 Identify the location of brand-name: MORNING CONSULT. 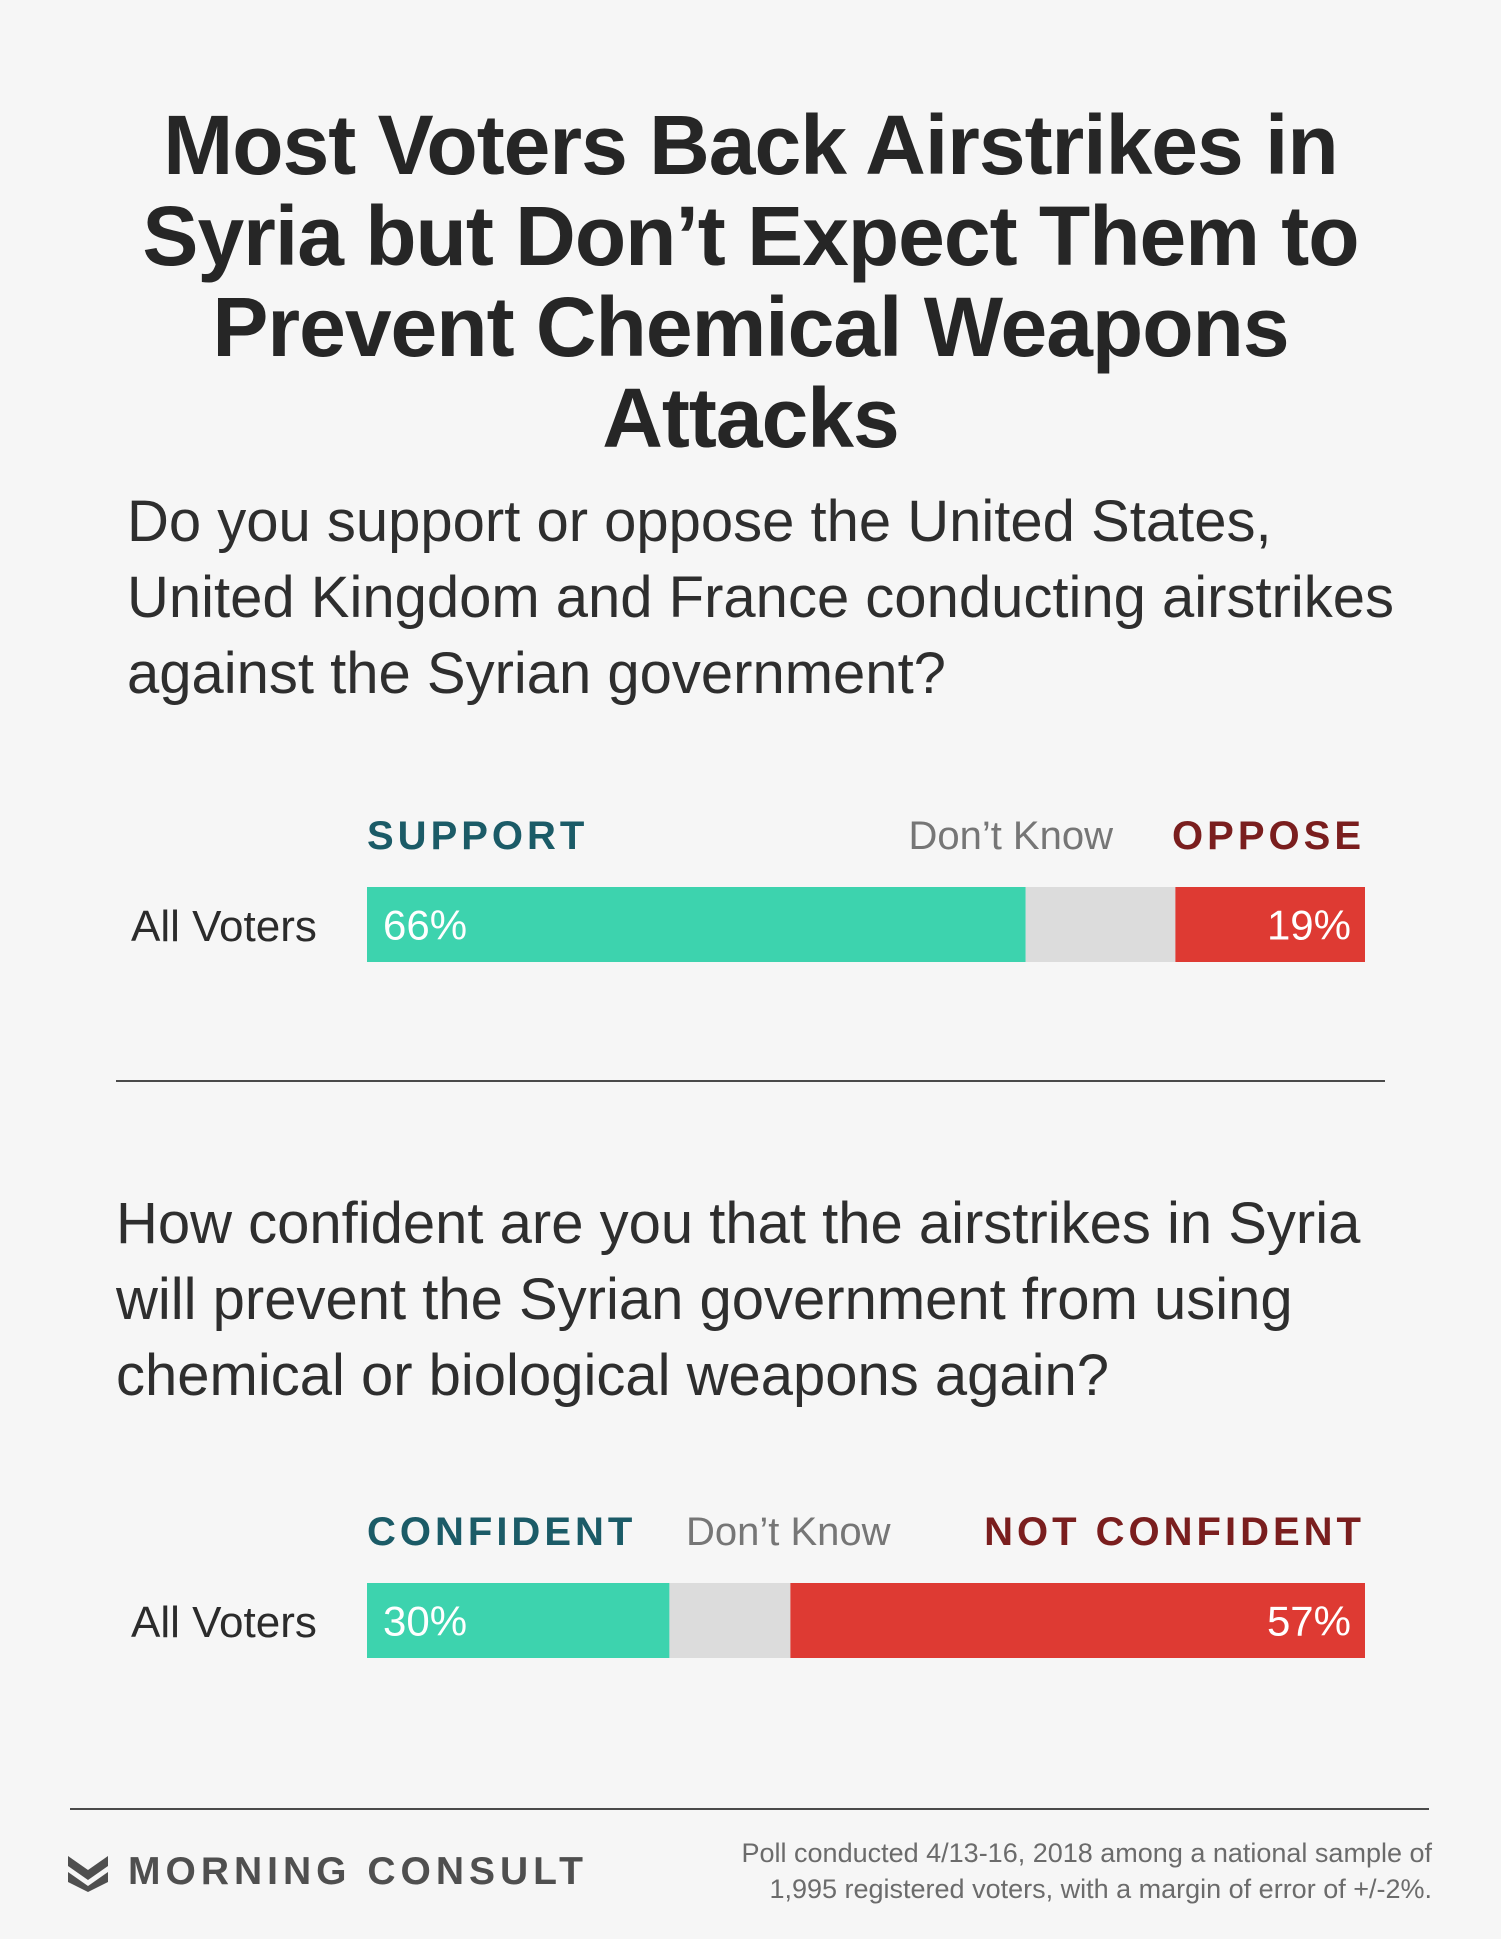
(358, 1871).